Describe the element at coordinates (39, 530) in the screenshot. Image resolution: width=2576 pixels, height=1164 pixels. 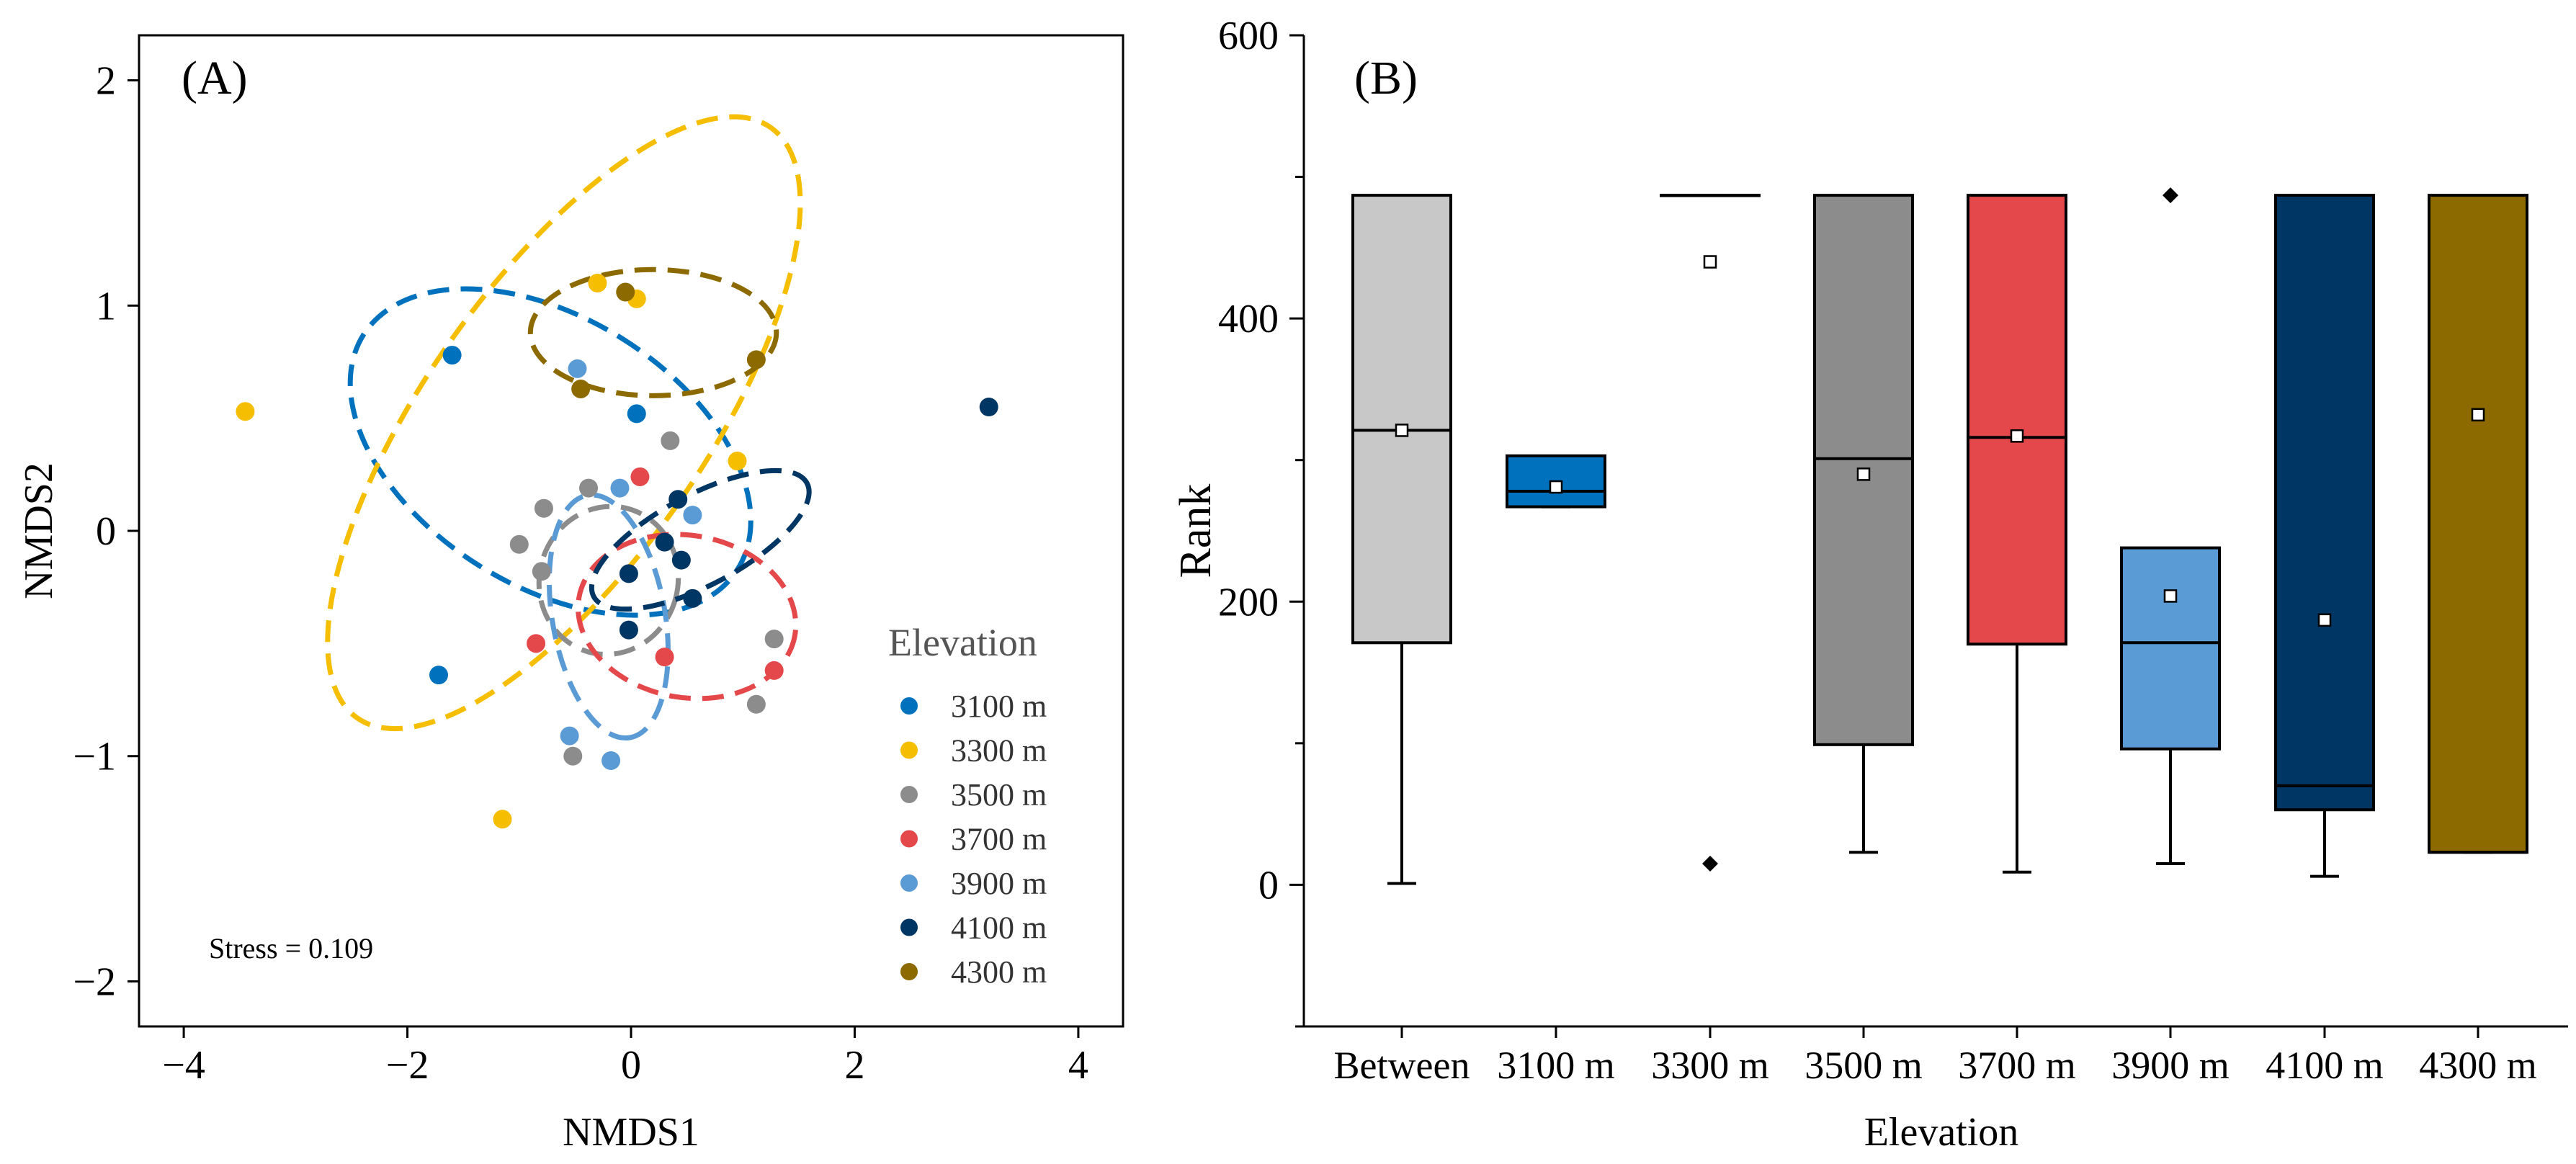
I see `panel-a-y-axis-label: NMDS2` at that location.